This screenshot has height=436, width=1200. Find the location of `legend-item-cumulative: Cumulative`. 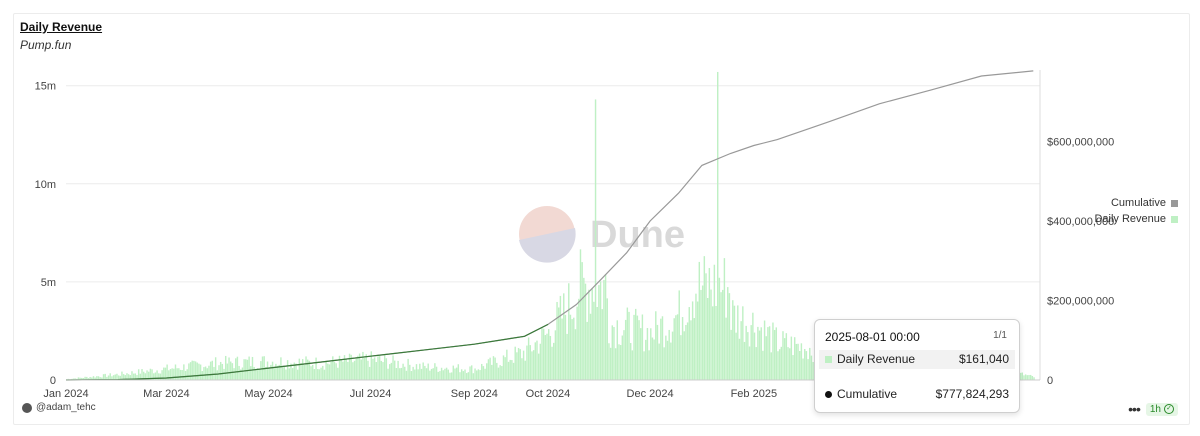

legend-item-cumulative: Cumulative is located at coordinates (1136, 203).